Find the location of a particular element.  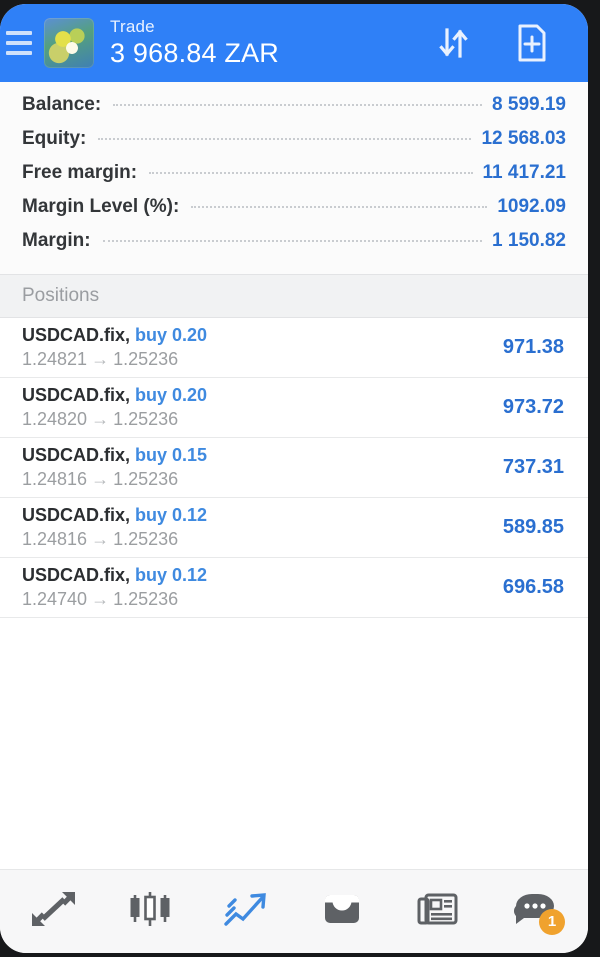

charts-candlestick-icon is located at coordinates (150, 911).